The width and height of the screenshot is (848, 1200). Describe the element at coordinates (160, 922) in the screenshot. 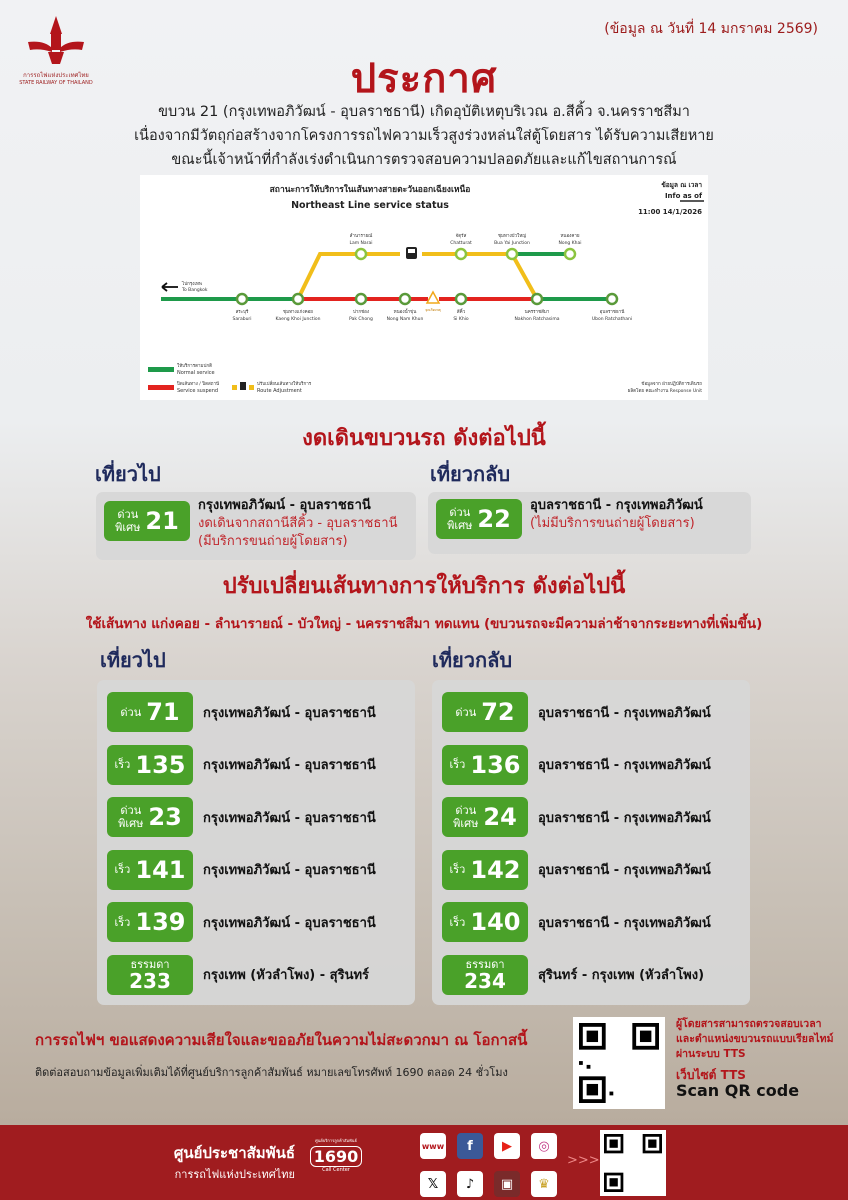

I see `train-number: 139` at that location.